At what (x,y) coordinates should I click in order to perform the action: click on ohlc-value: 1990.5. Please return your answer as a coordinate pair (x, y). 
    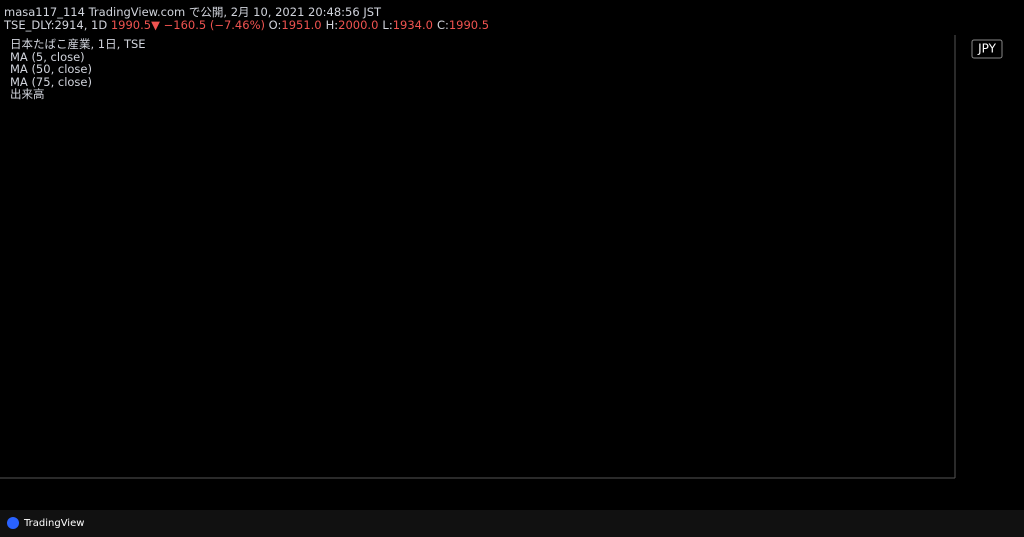
    Looking at the image, I should click on (469, 25).